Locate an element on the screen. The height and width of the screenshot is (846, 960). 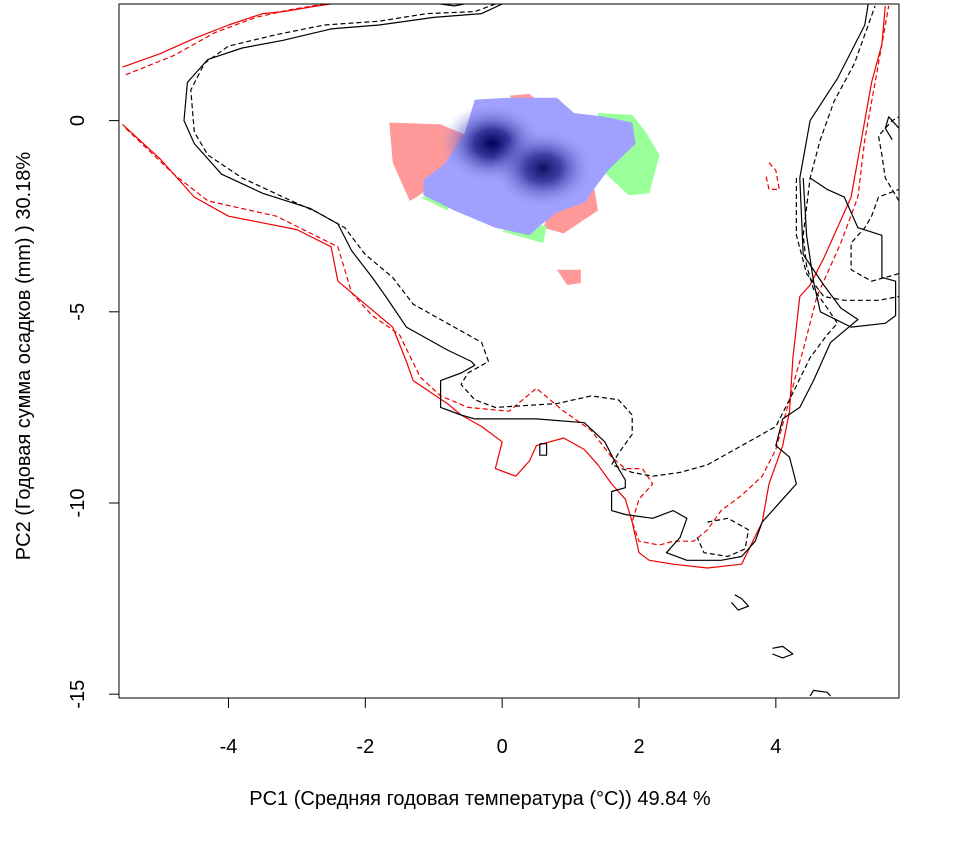
y-tick-label: -15 is located at coordinates (78, 694).